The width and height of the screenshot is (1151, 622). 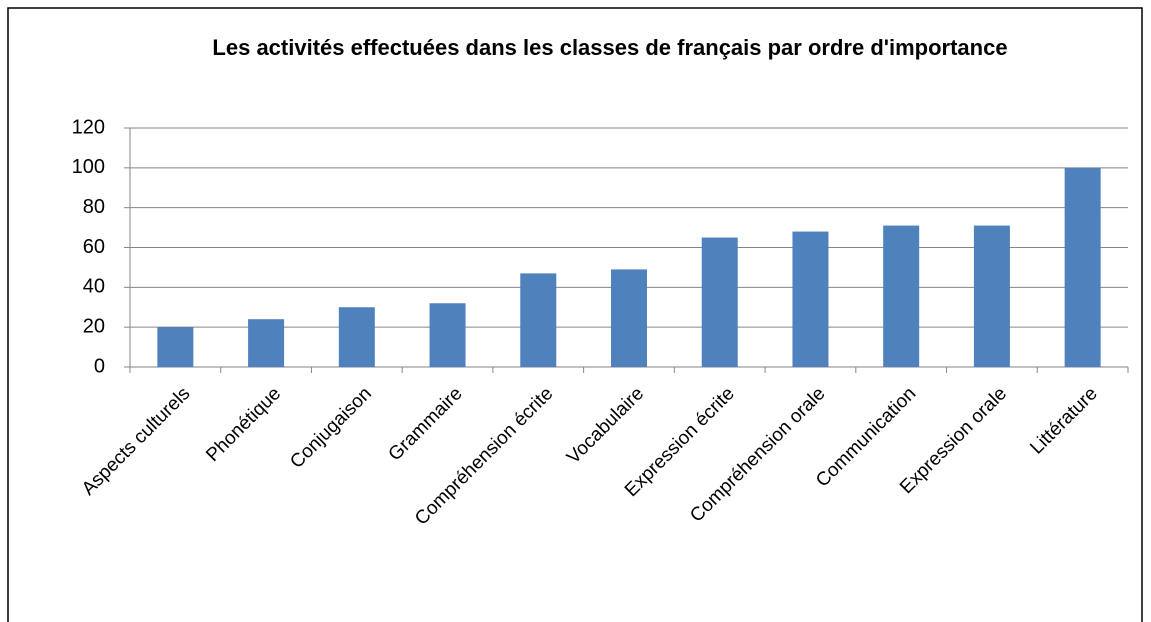 What do you see at coordinates (88, 167) in the screenshot?
I see `y-tick-label: 100` at bounding box center [88, 167].